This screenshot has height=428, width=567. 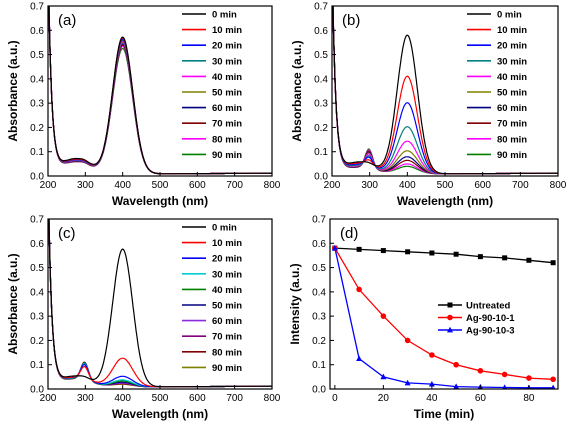 What do you see at coordinates (529, 398) in the screenshot?
I see `x-tick-label: 80` at bounding box center [529, 398].